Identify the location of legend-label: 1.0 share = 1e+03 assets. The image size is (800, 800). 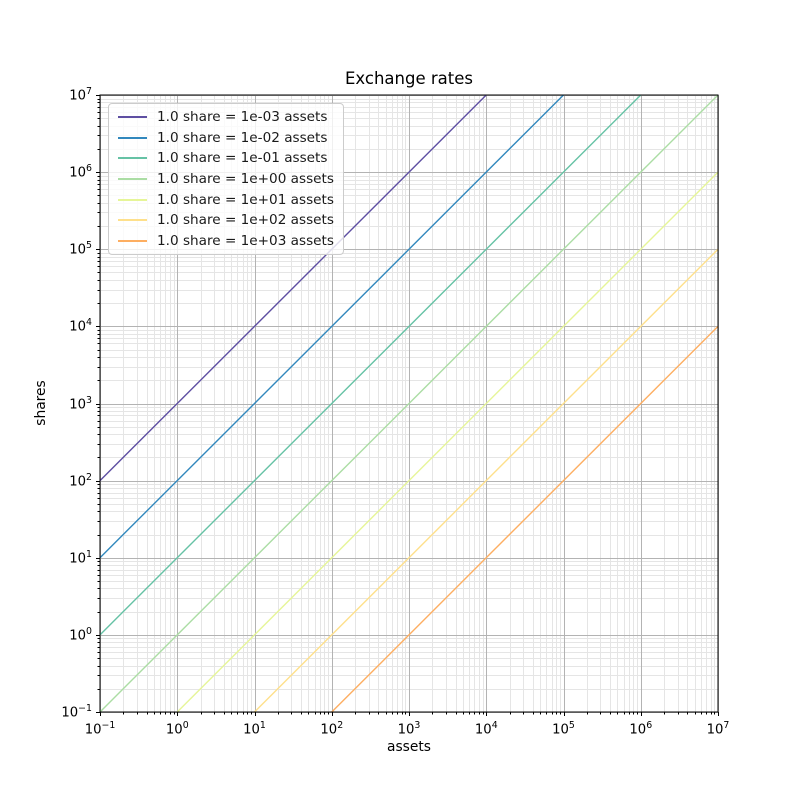
(245, 240).